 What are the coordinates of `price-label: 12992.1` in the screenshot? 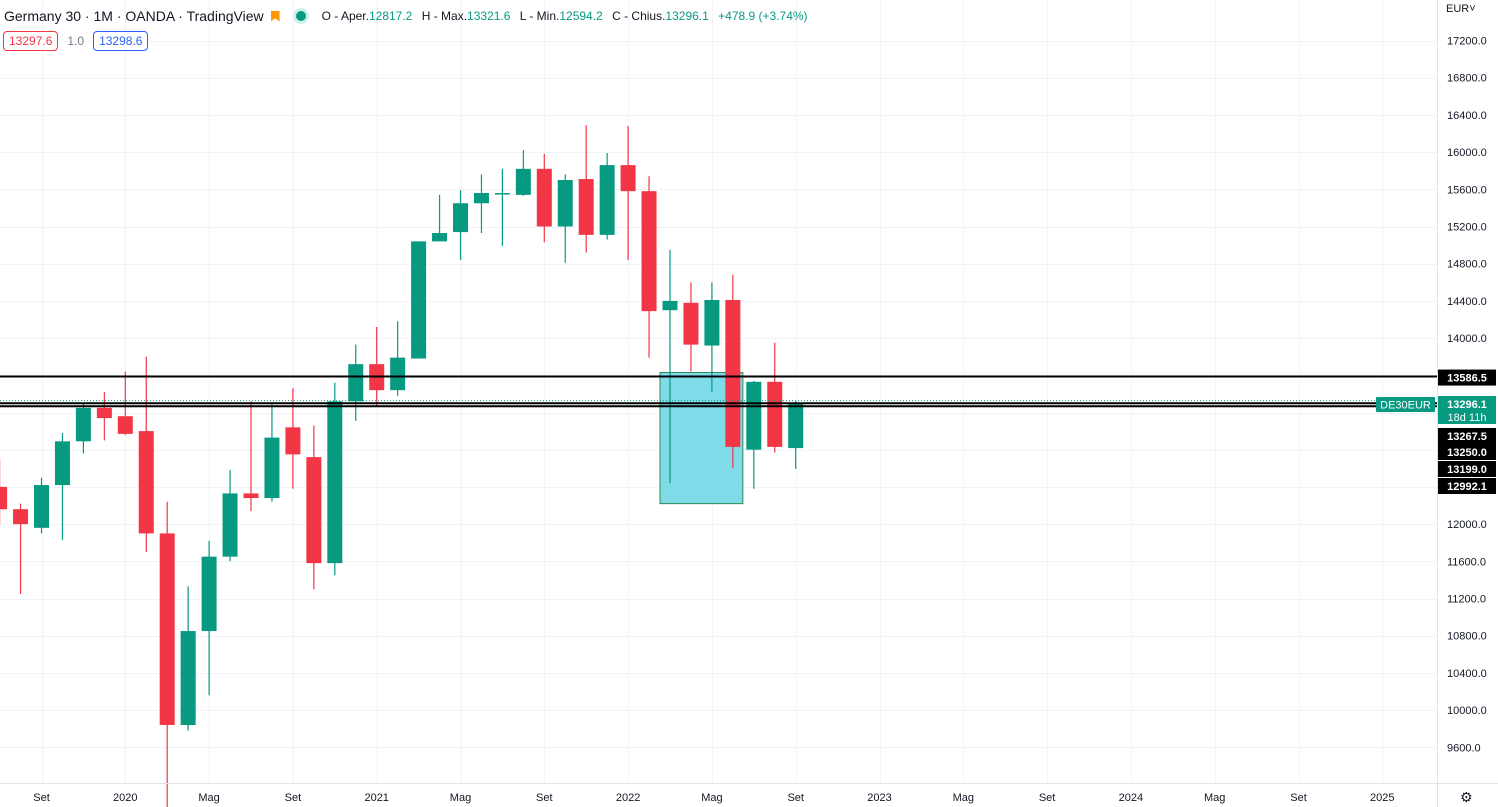 It's located at (1467, 487).